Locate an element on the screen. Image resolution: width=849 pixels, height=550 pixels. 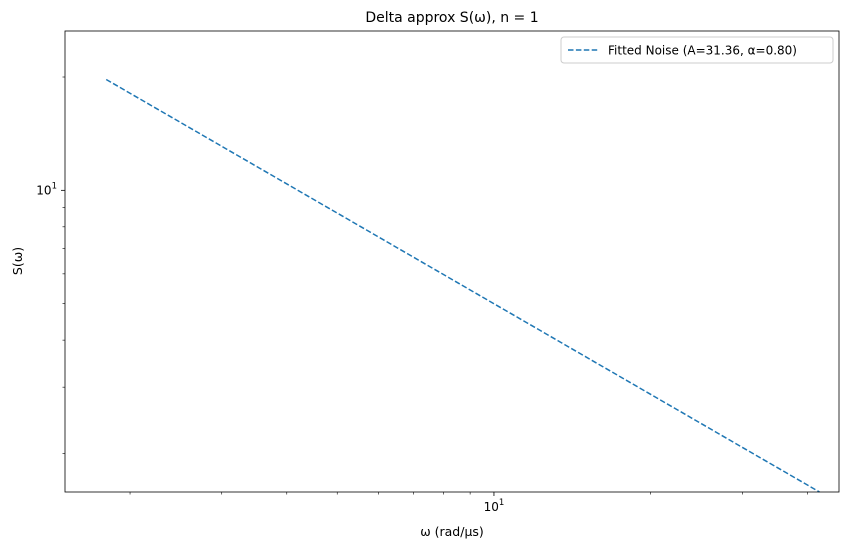
y-tick-label: 101 is located at coordinates (46, 189).